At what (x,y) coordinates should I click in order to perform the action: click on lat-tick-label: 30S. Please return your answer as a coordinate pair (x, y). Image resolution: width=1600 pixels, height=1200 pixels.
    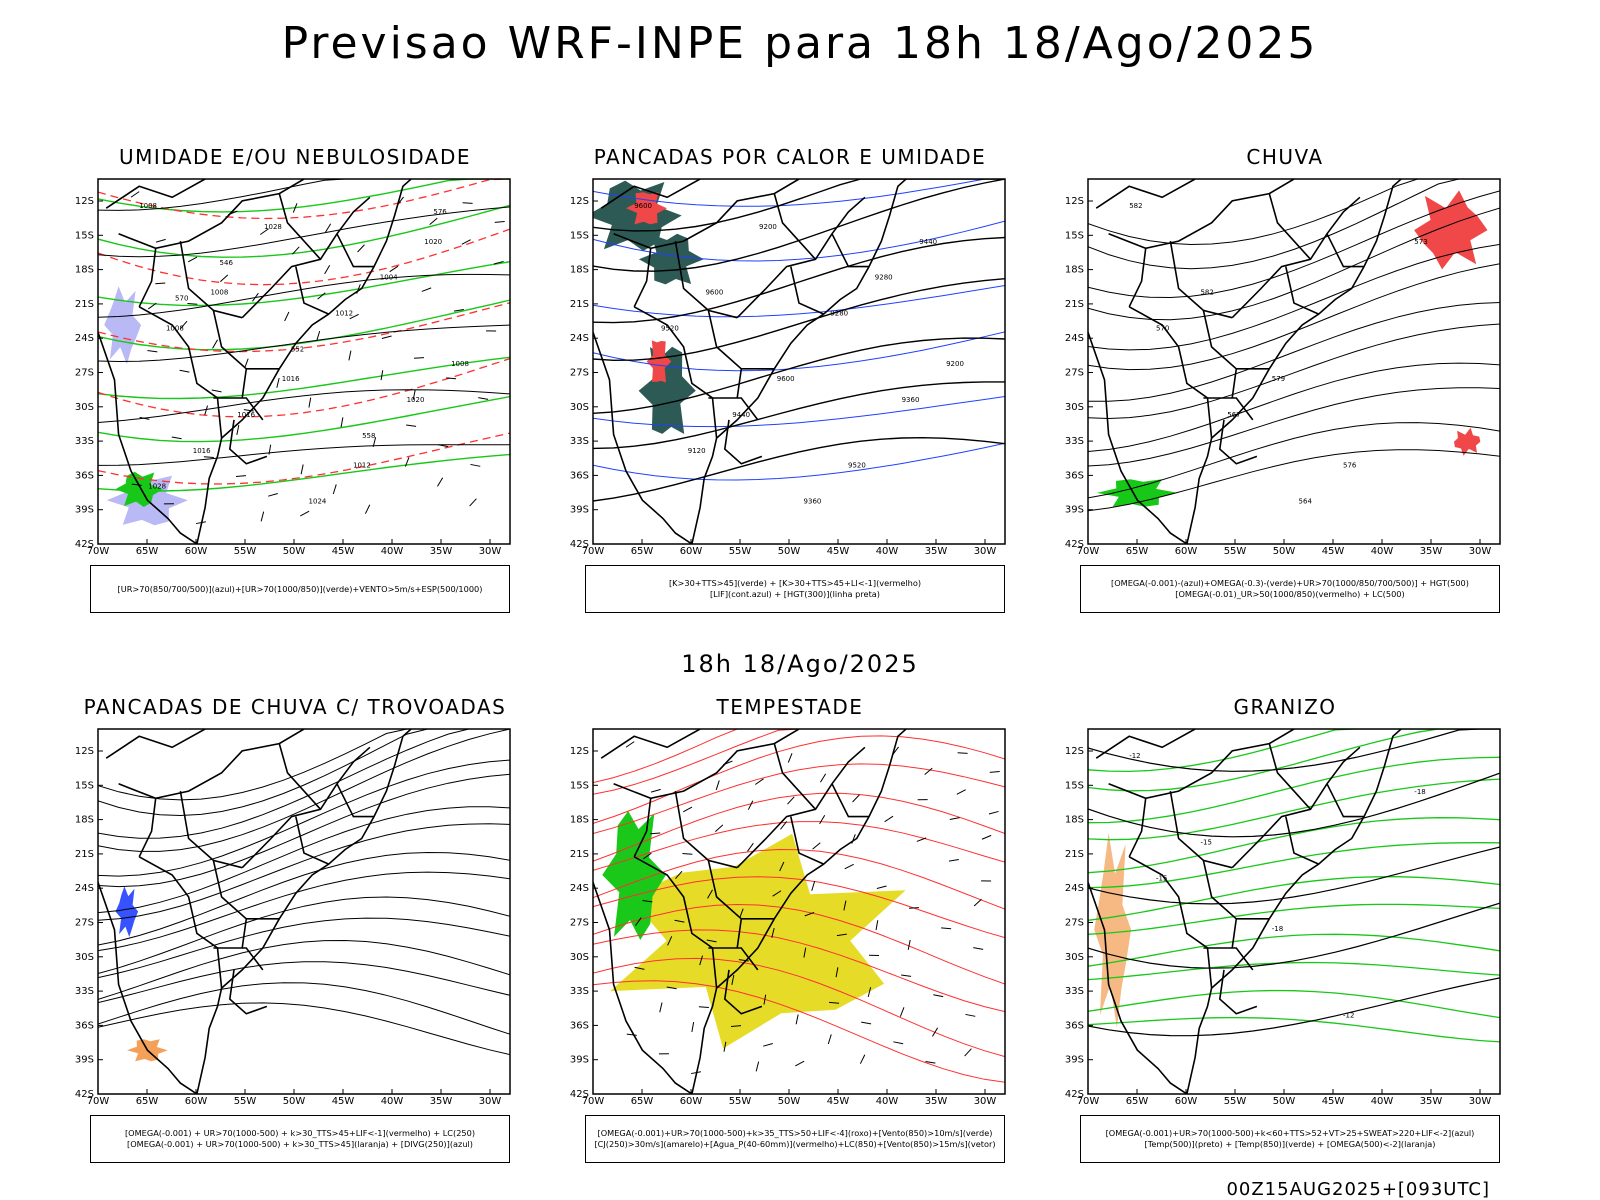
    Looking at the image, I should click on (579, 957).